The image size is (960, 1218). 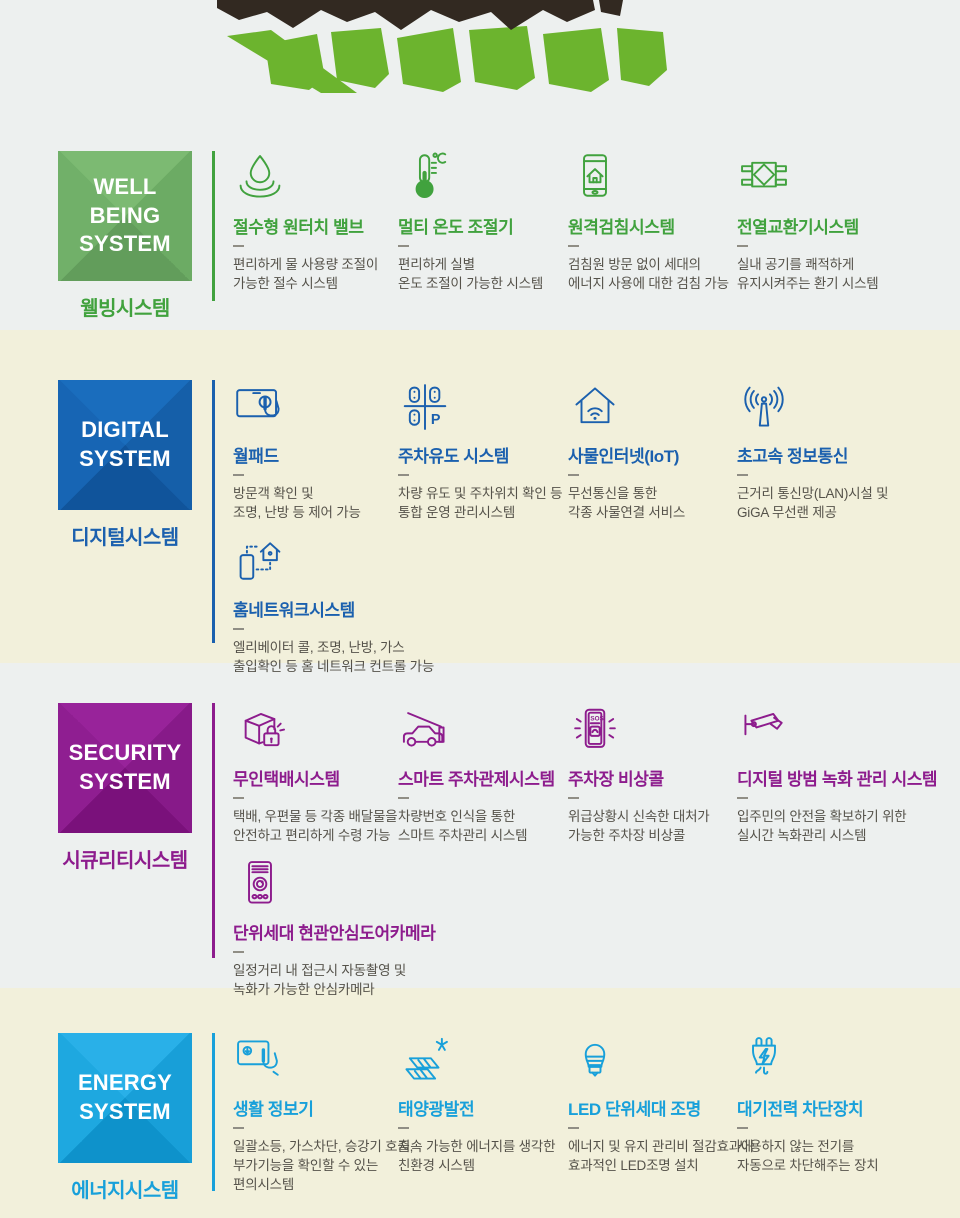 What do you see at coordinates (848, 408) in the screenshot?
I see `antenna-icon` at bounding box center [848, 408].